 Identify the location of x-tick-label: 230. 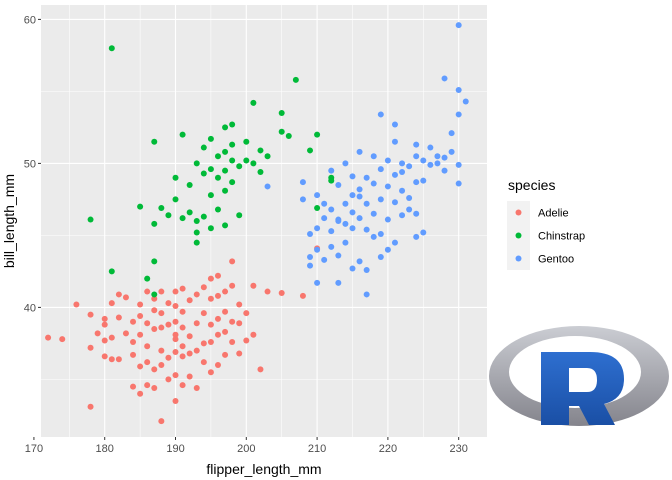
(459, 449).